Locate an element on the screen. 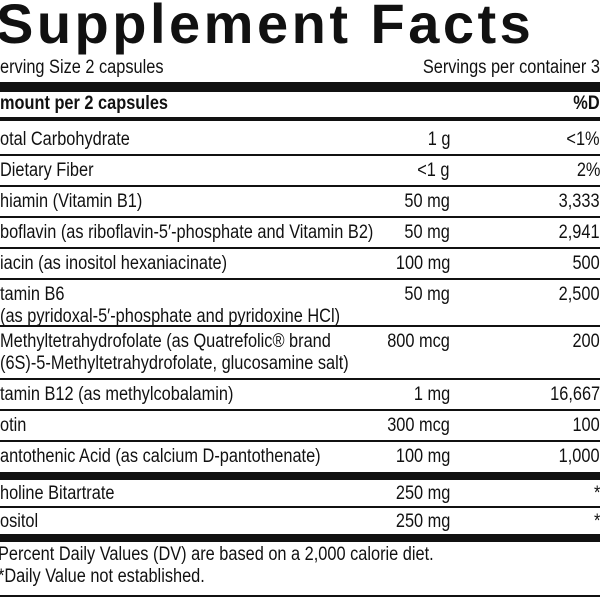 This screenshot has width=600, height=600. nutrient-amount: 800 mcg is located at coordinates (418, 341).